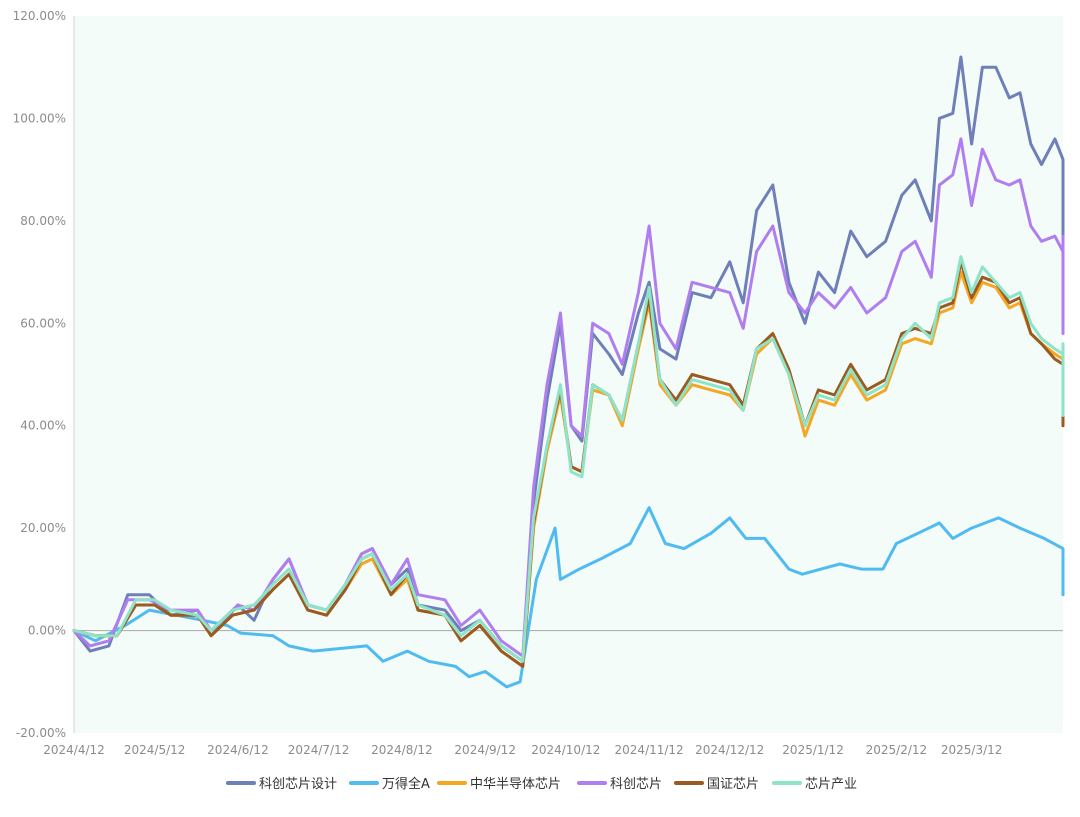  Describe the element at coordinates (402, 750) in the screenshot. I see `x-tick-label: 2024/8/12` at that location.